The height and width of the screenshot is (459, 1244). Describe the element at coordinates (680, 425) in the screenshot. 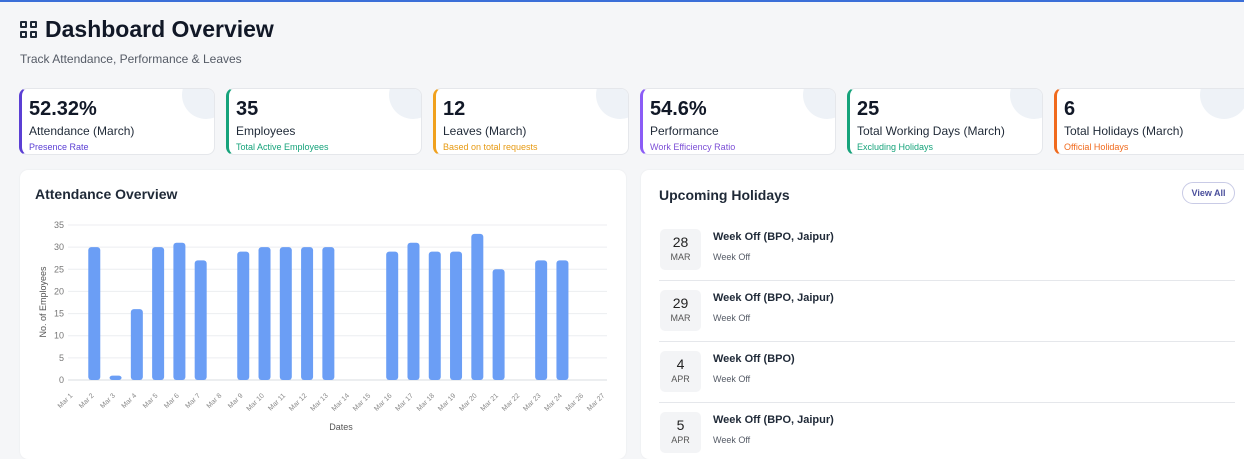

I see `holiday-day: 5` at that location.